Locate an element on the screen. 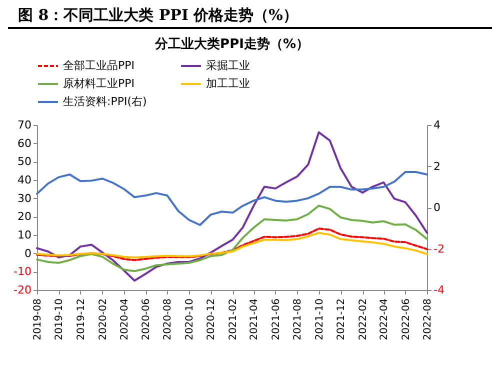 Image resolution: width=500 pixels, height=371 pixels. x-tick-label: 2021-02 is located at coordinates (234, 319).